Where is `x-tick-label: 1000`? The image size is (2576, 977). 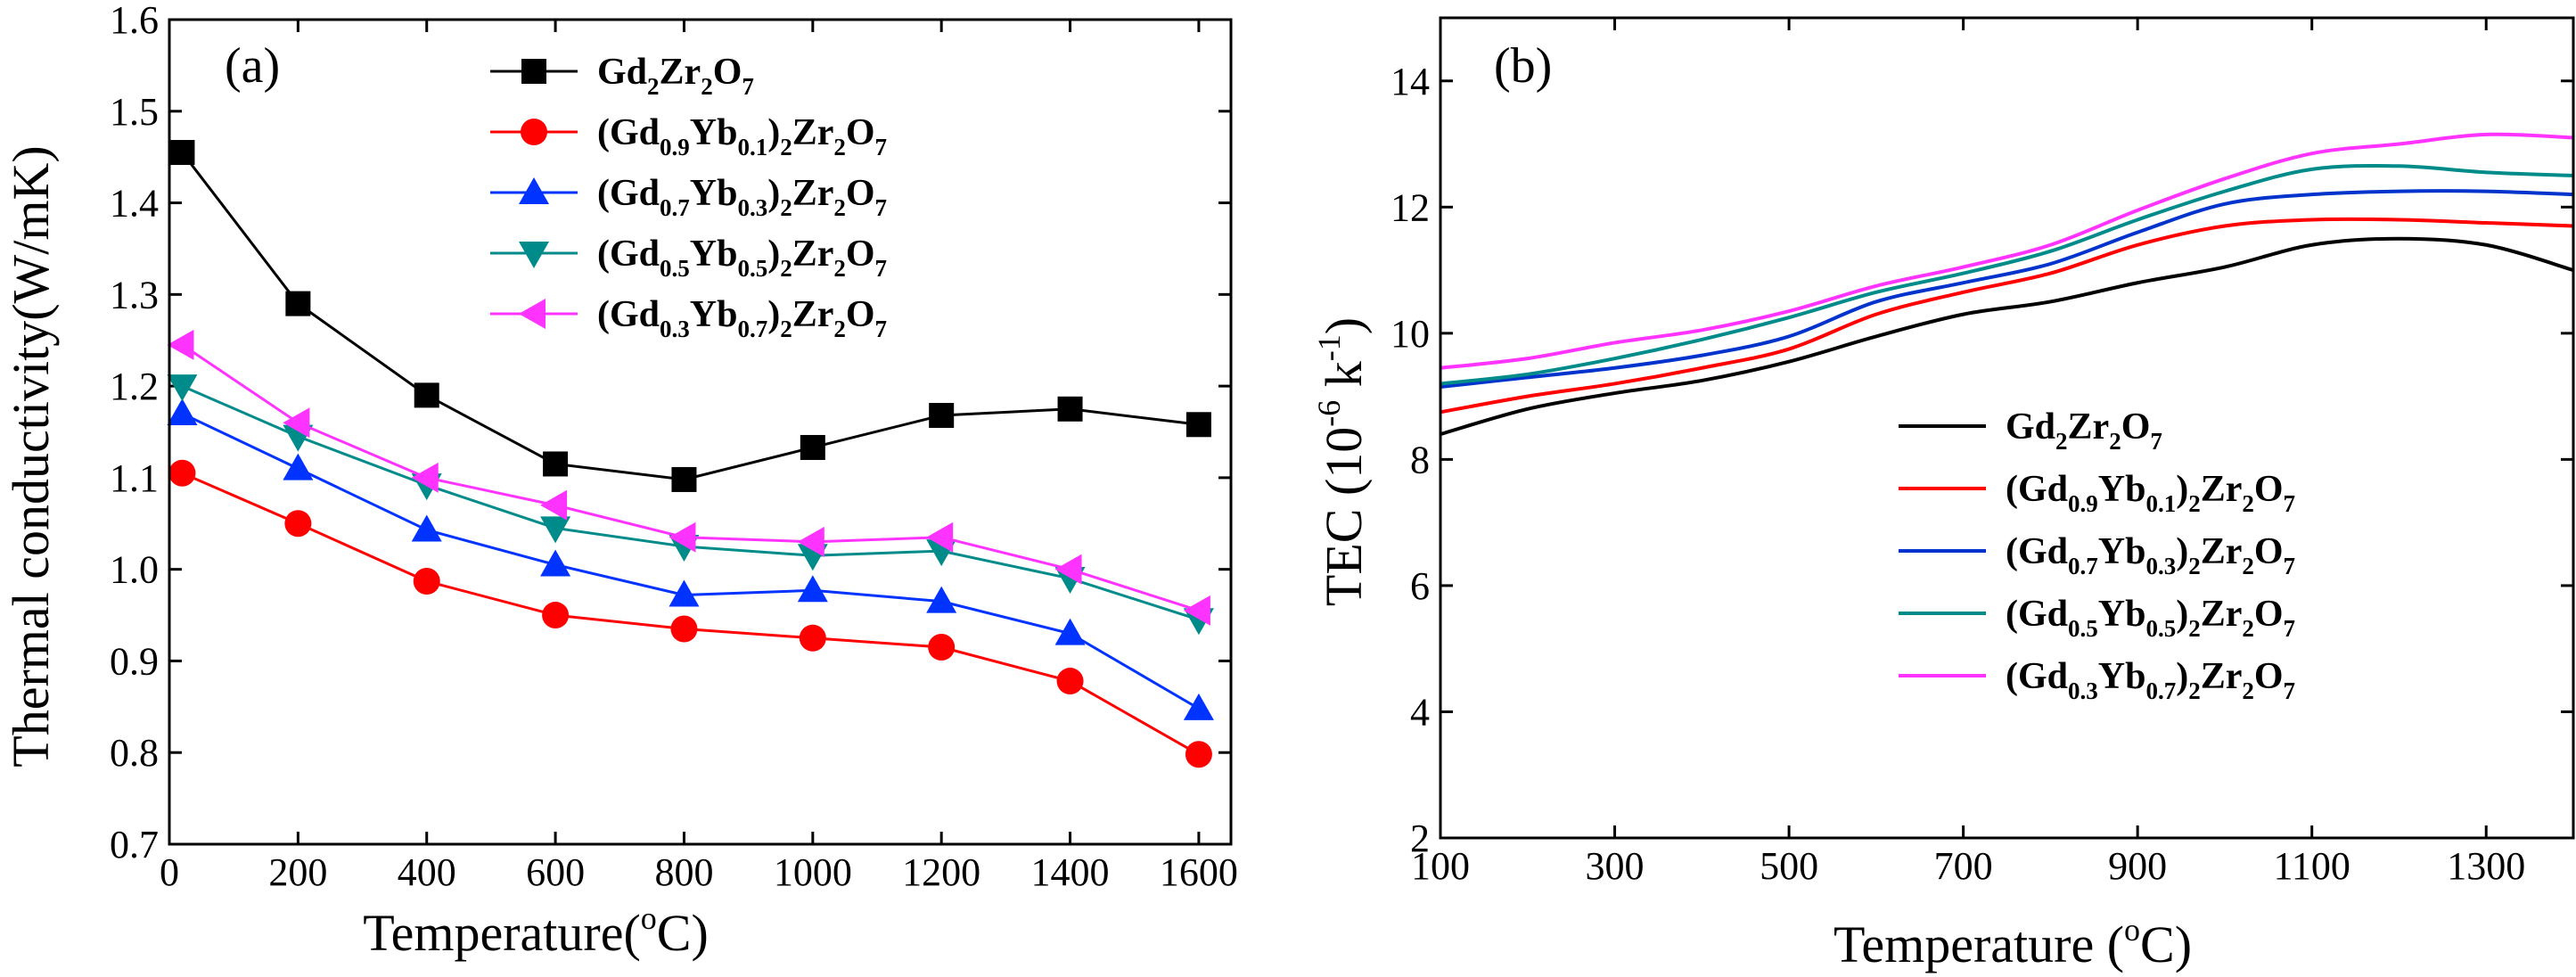 x-tick-label: 1000 is located at coordinates (813, 872).